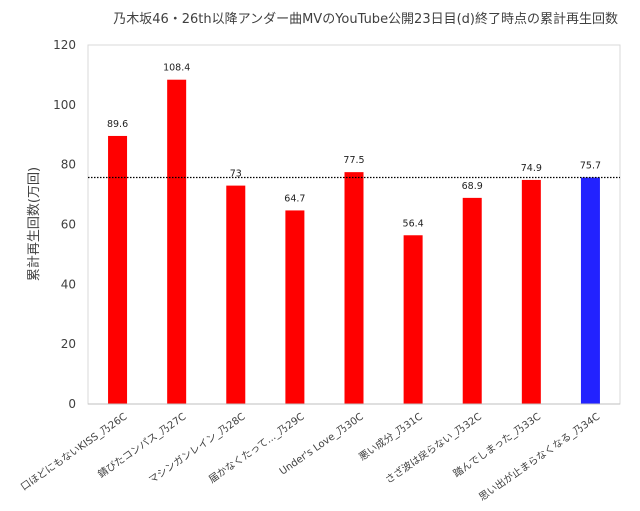 The height and width of the screenshot is (511, 640). I want to click on data-label: 77.5, so click(353, 160).